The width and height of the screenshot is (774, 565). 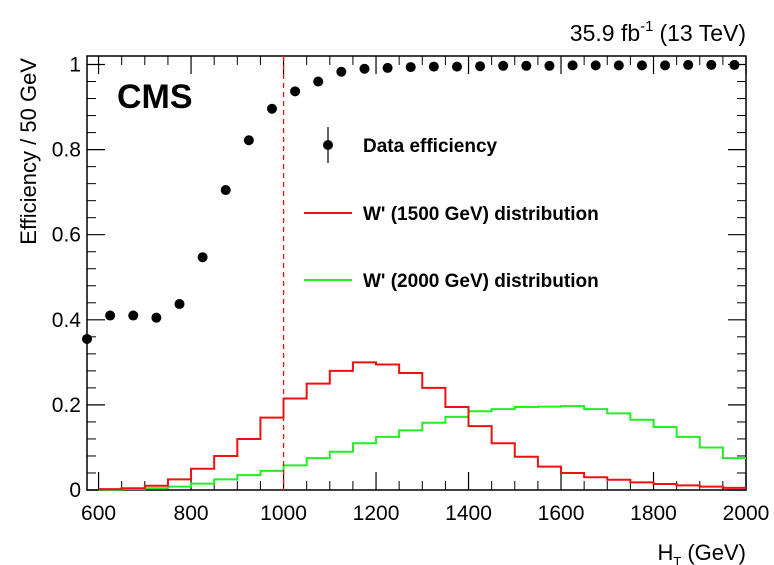 What do you see at coordinates (605, 33) in the screenshot?
I see `lumi-value: 35.9 fb` at bounding box center [605, 33].